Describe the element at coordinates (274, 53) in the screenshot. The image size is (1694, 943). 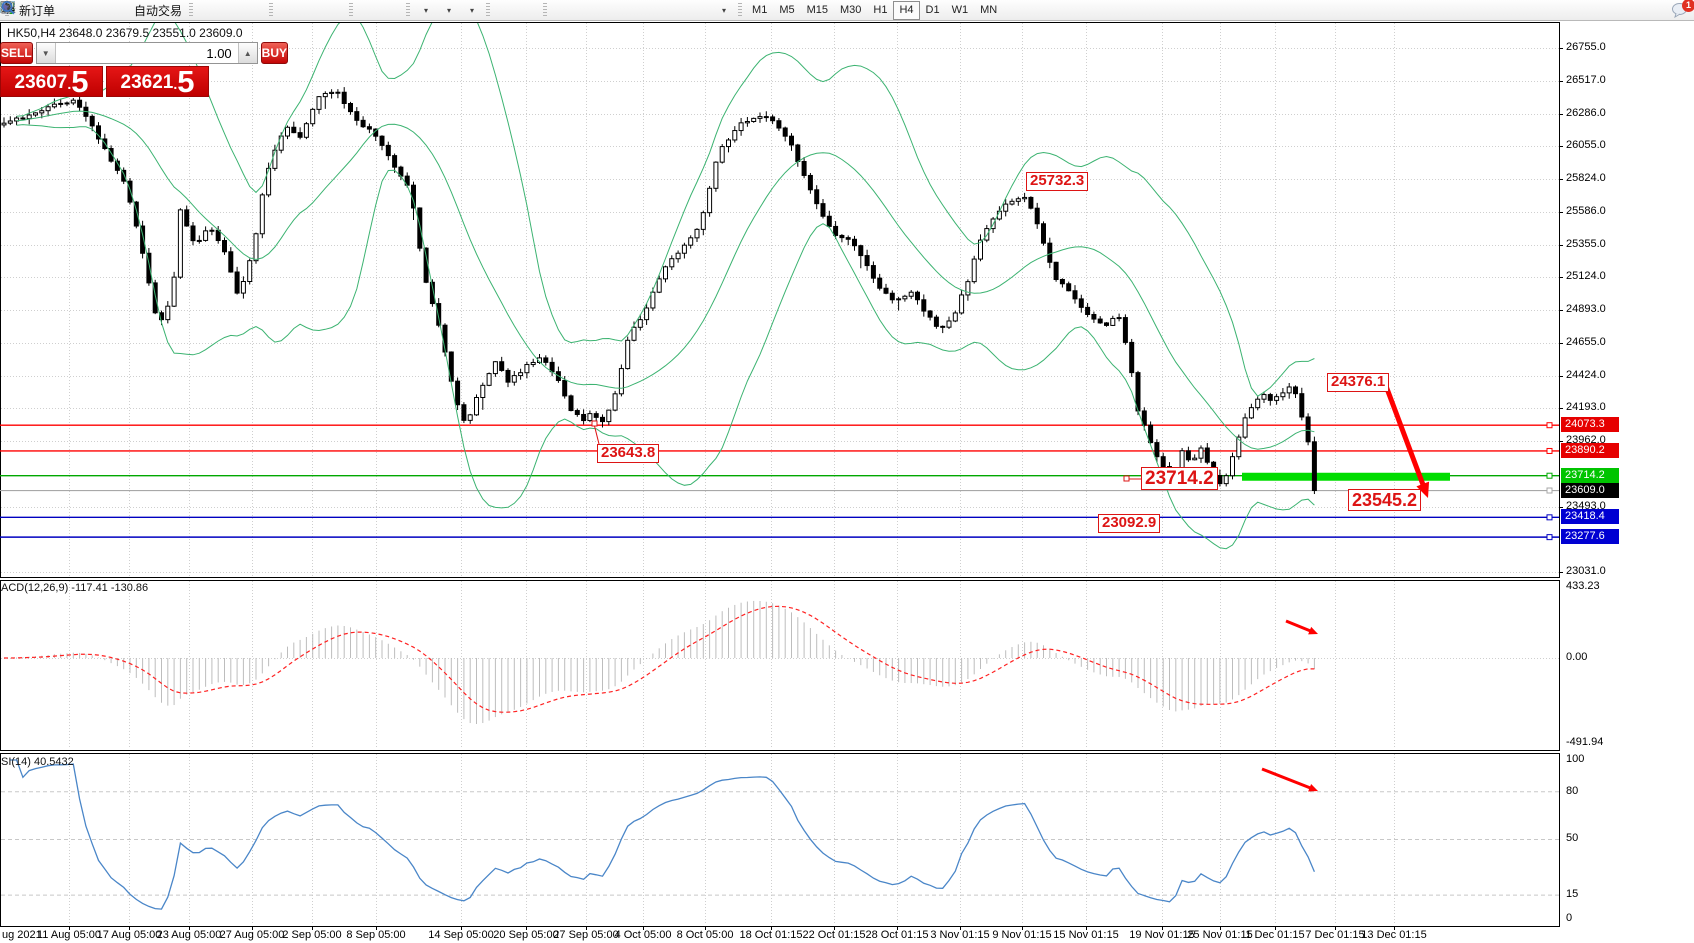
I see `buy-button: BUY` at that location.